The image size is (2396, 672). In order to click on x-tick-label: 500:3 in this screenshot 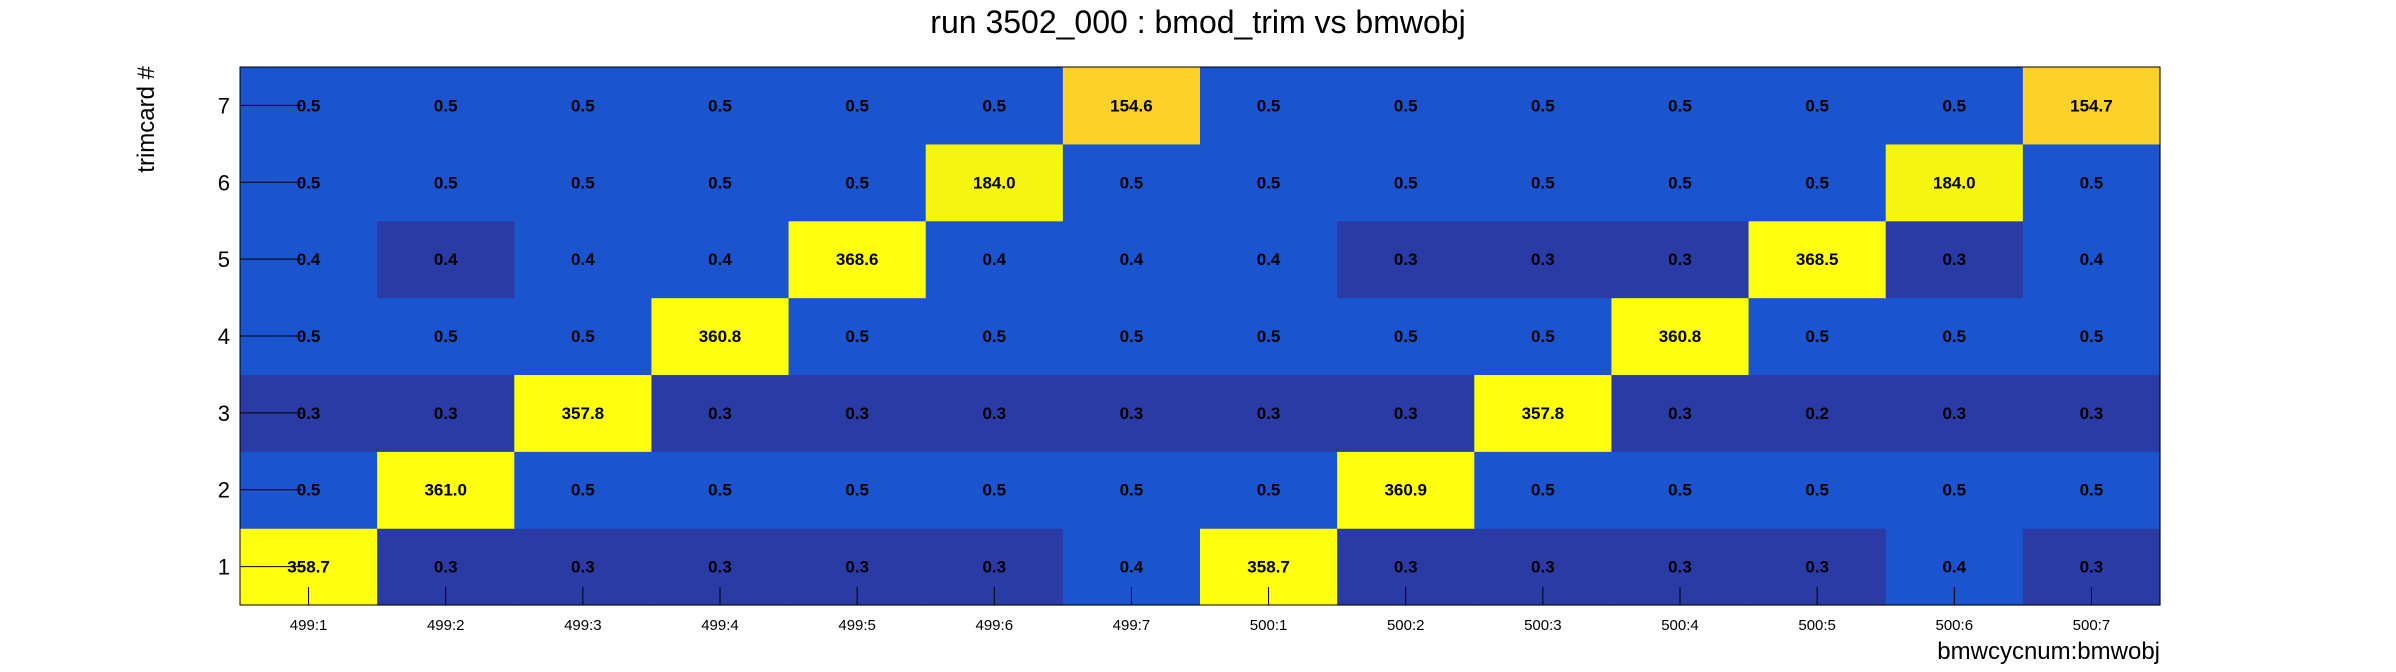, I will do `click(1543, 625)`.